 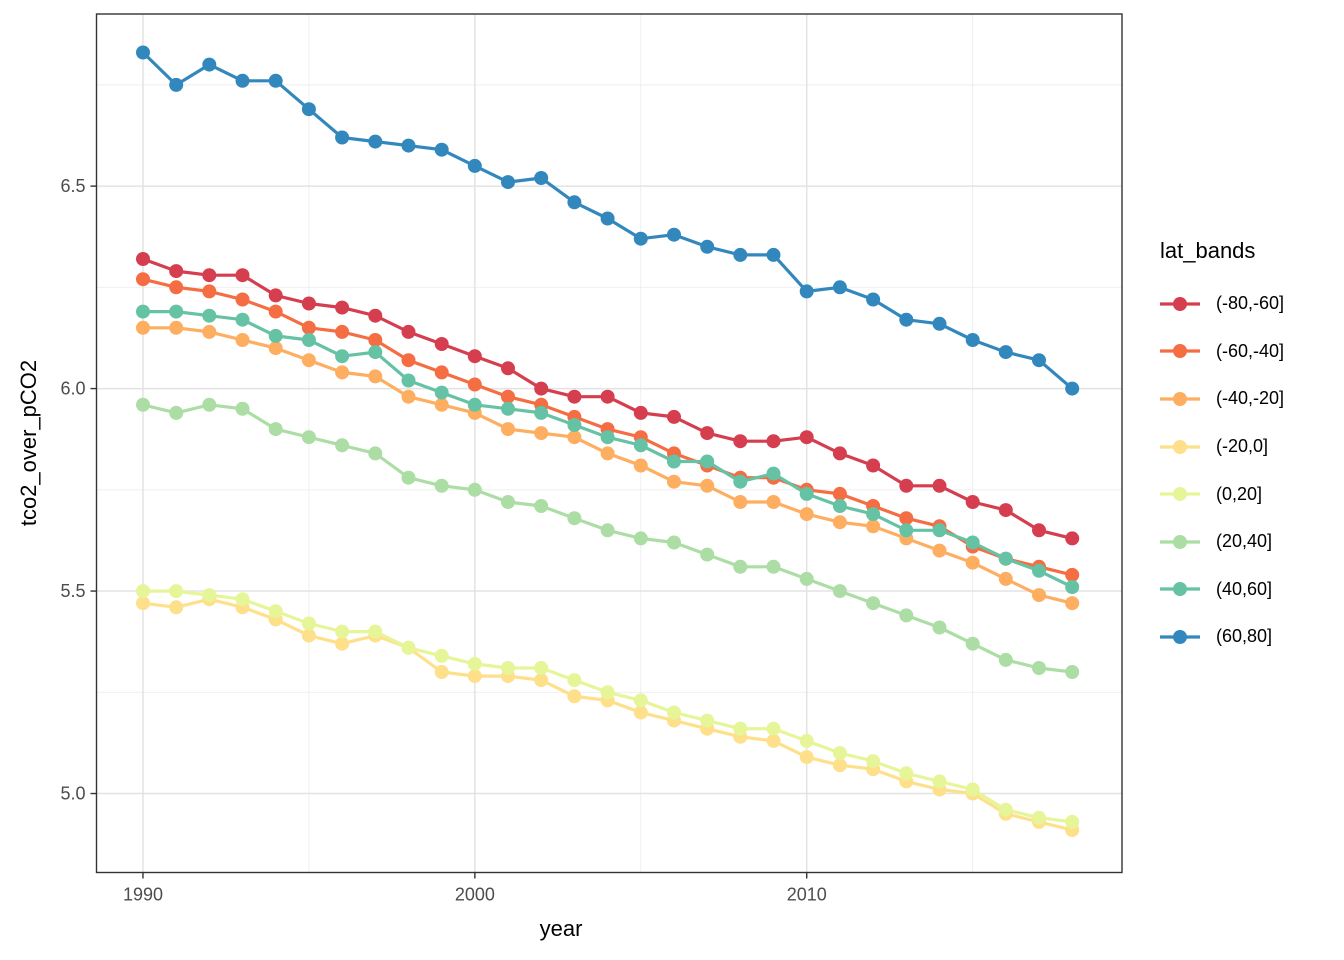 I want to click on legend-label: (-40,-20], so click(x=1250, y=398).